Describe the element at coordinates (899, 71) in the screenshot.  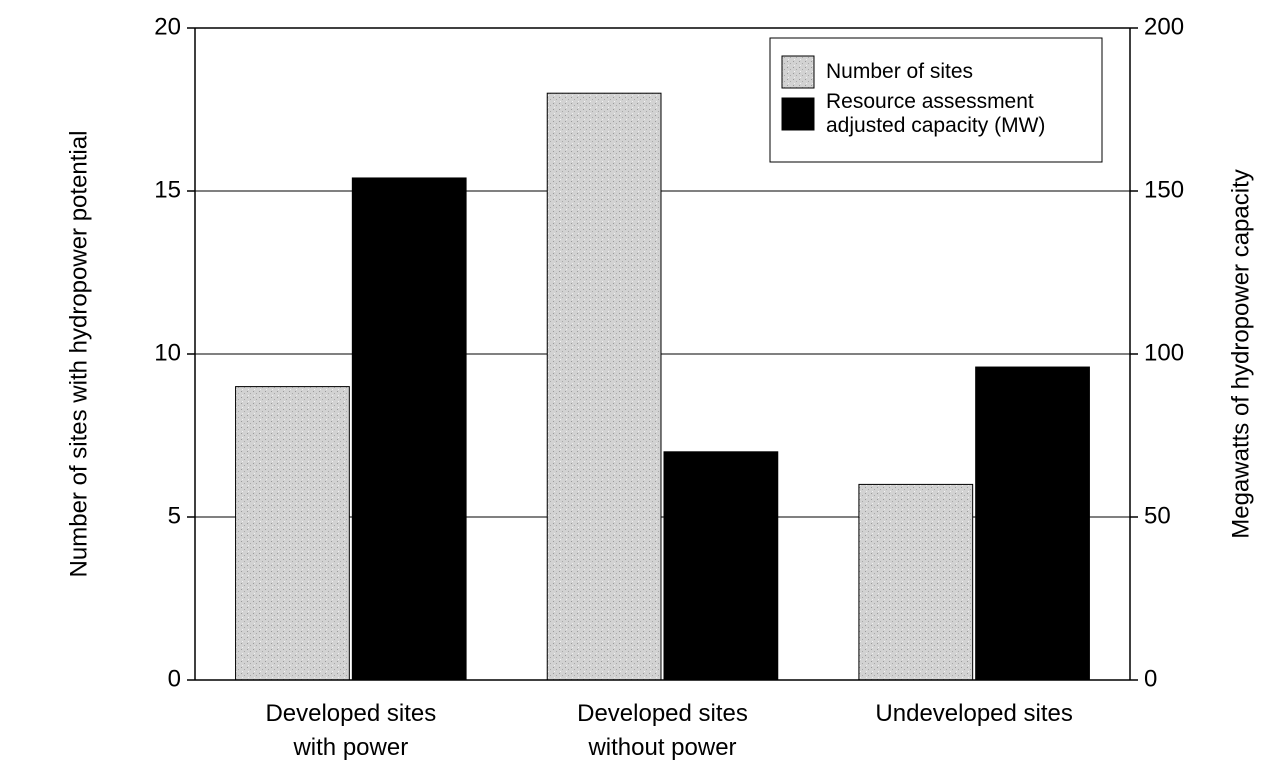
I see `legend-label: Number of sites` at that location.